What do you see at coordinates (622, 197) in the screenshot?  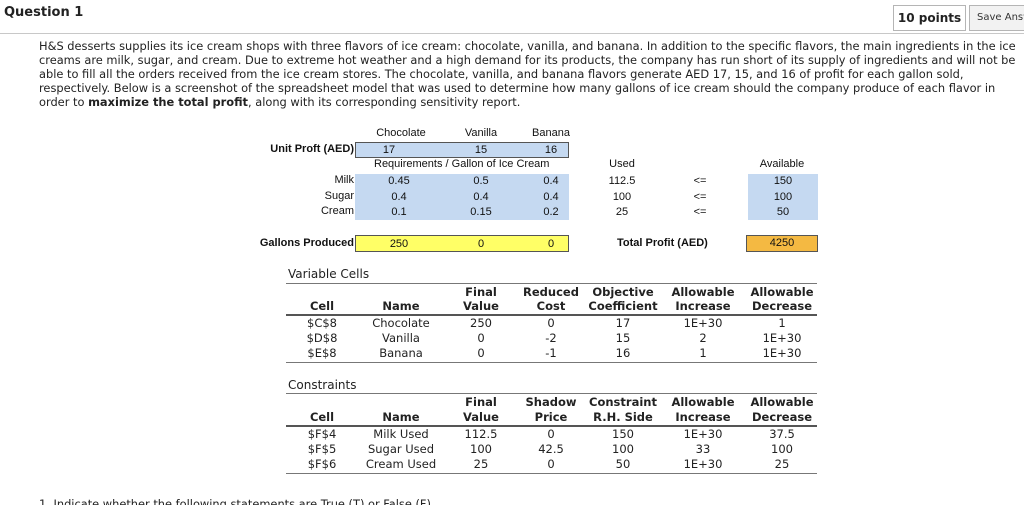 I see `used-cell: 100` at bounding box center [622, 197].